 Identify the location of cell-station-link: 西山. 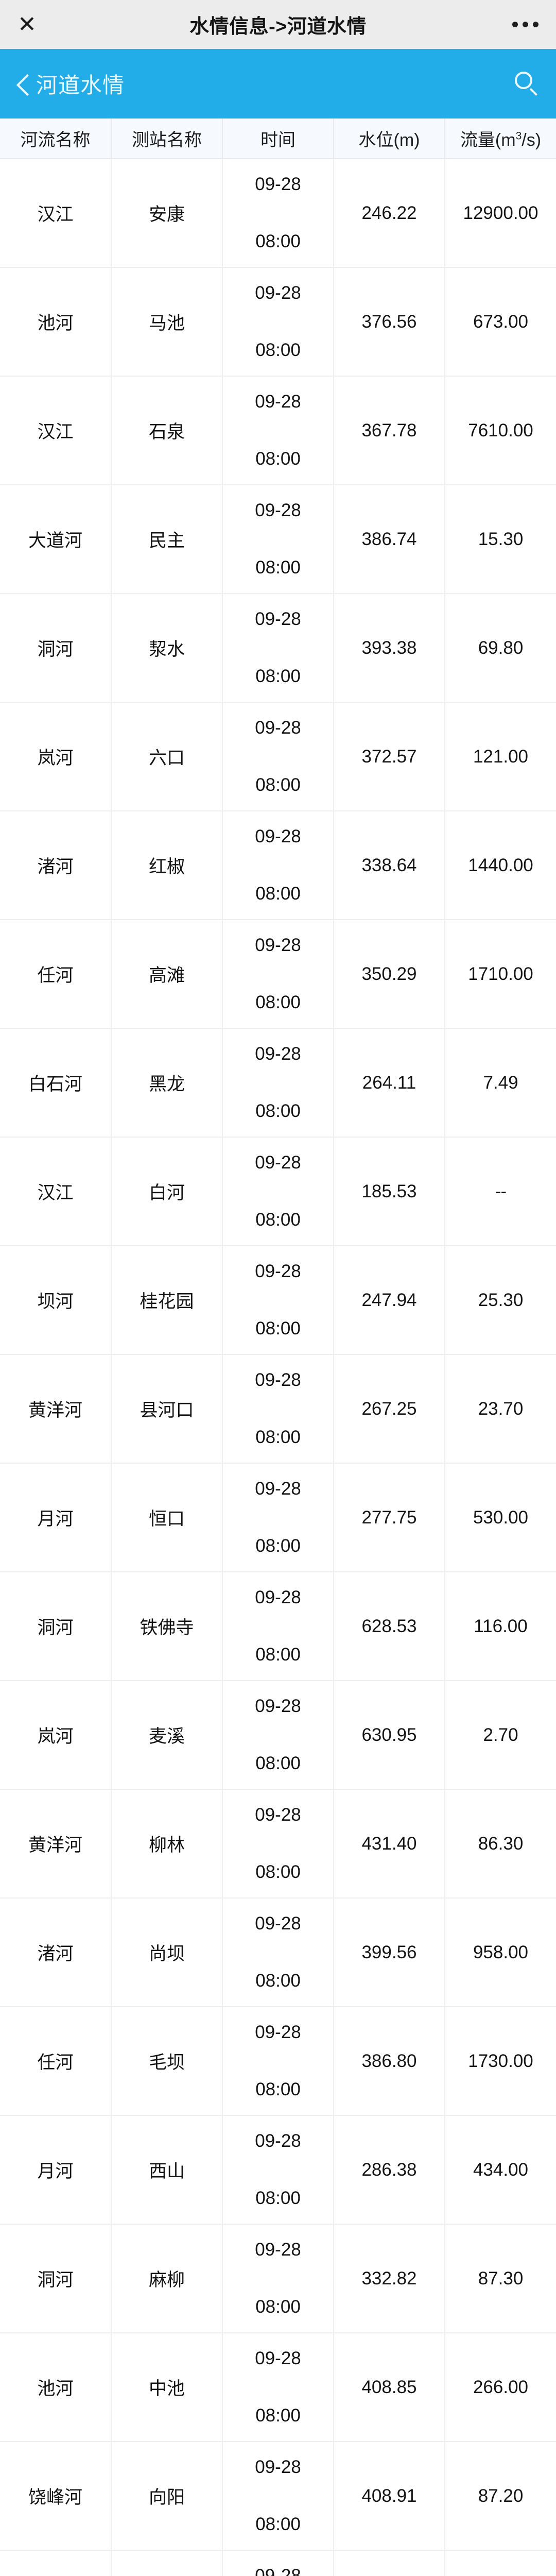
(167, 2170).